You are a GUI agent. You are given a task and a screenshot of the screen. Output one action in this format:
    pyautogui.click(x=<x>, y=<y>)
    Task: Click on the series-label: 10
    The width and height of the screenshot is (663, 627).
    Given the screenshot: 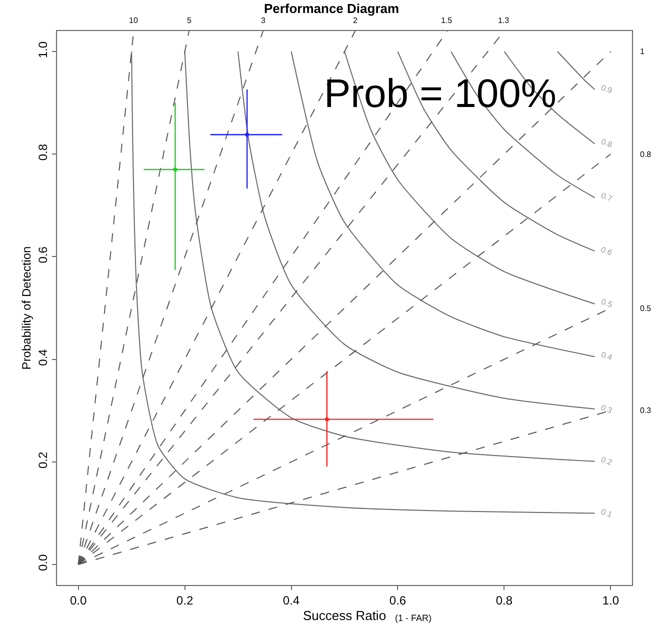 What is the action you would take?
    pyautogui.click(x=133, y=20)
    